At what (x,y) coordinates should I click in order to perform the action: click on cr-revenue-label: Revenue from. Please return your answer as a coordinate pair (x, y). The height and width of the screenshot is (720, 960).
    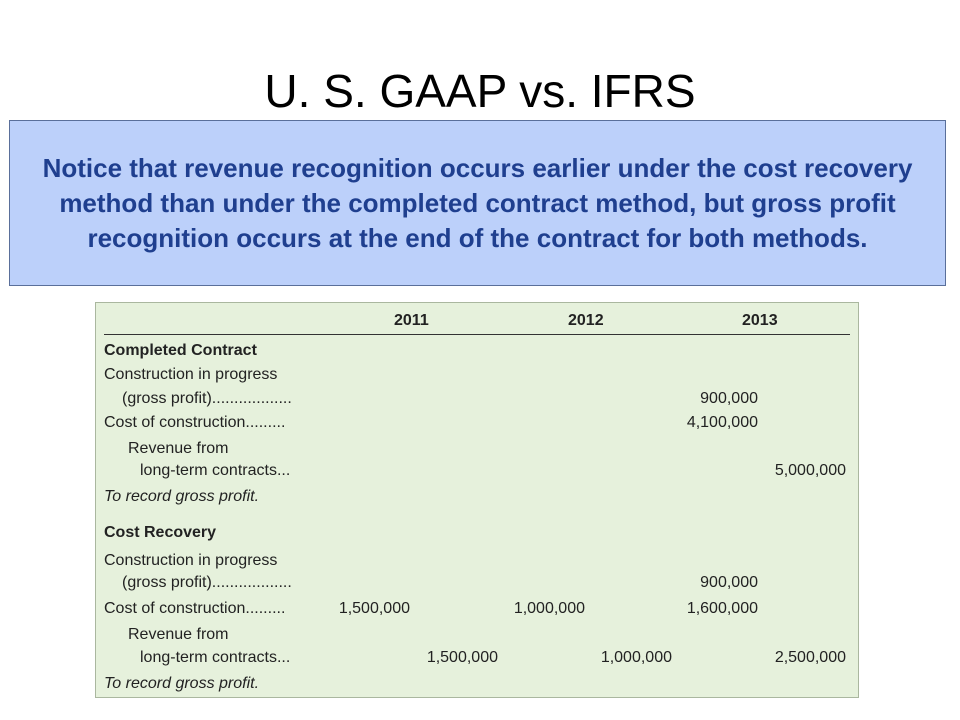
    Looking at the image, I should click on (178, 634).